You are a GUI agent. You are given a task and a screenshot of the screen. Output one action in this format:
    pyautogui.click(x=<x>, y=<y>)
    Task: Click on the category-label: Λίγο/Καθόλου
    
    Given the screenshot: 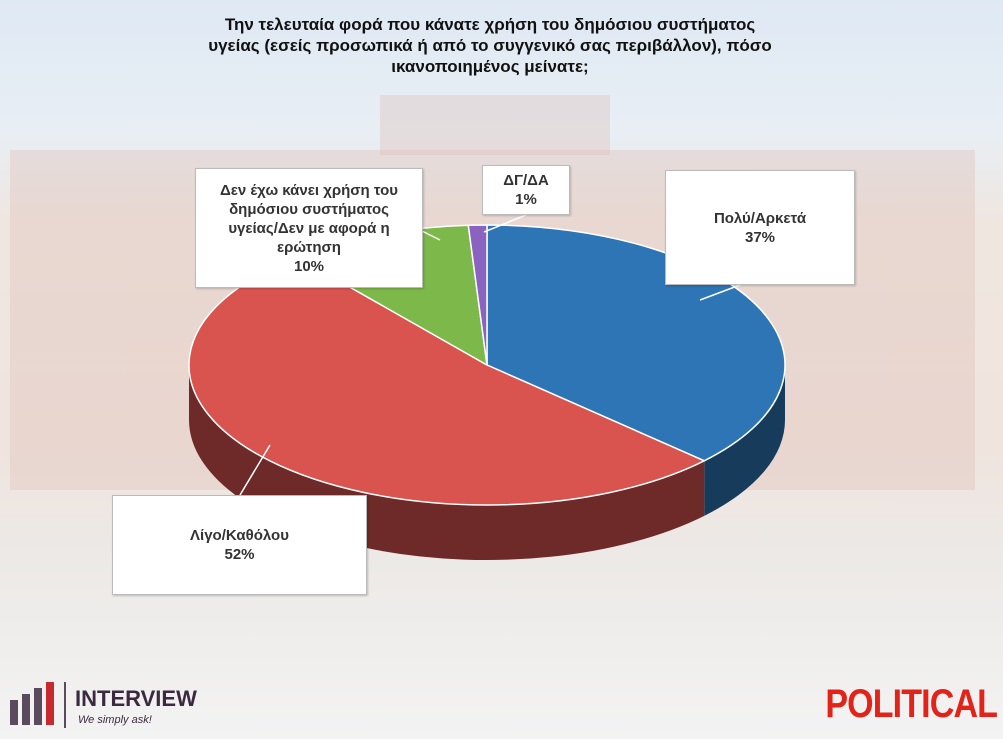 What is the action you would take?
    pyautogui.click(x=239, y=535)
    